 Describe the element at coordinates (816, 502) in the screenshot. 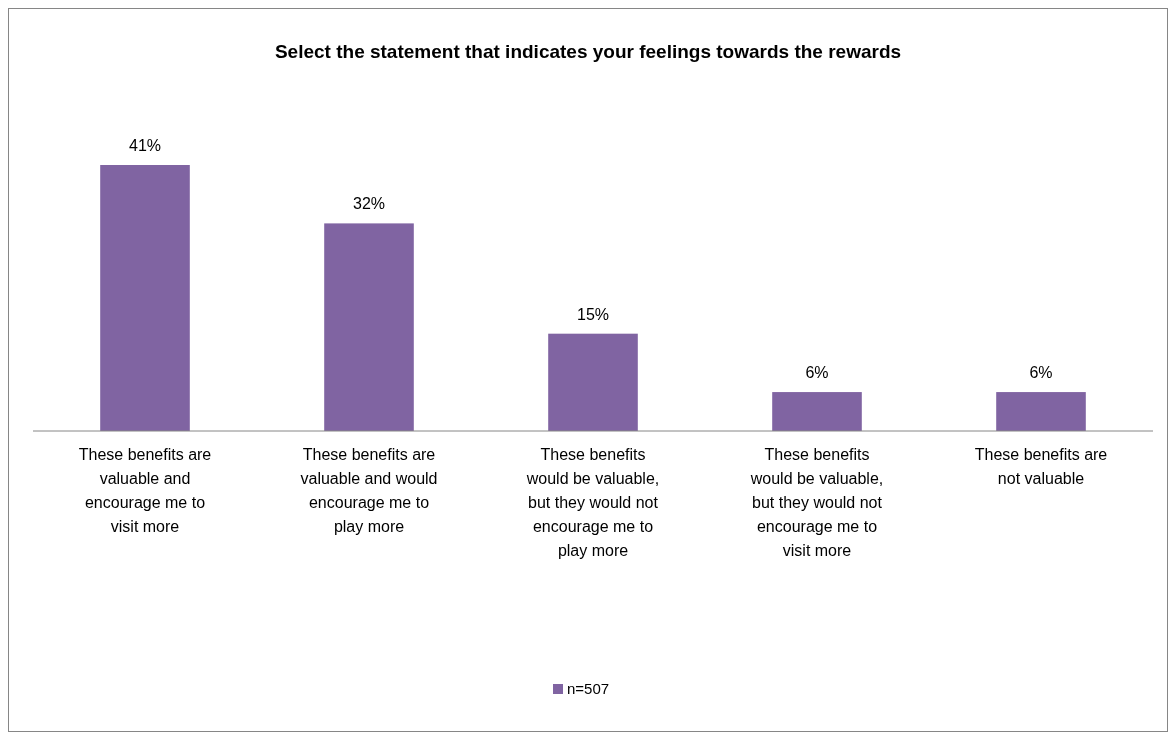

I see `x-tick-label: These benefits would be valuable, but they would not encourage me to visit more` at that location.